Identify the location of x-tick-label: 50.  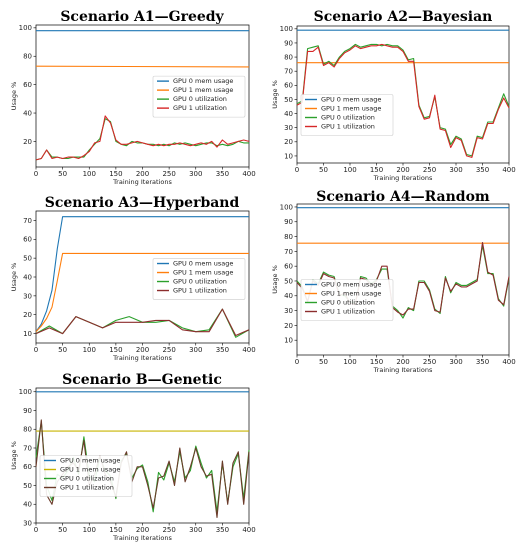
(323, 362).